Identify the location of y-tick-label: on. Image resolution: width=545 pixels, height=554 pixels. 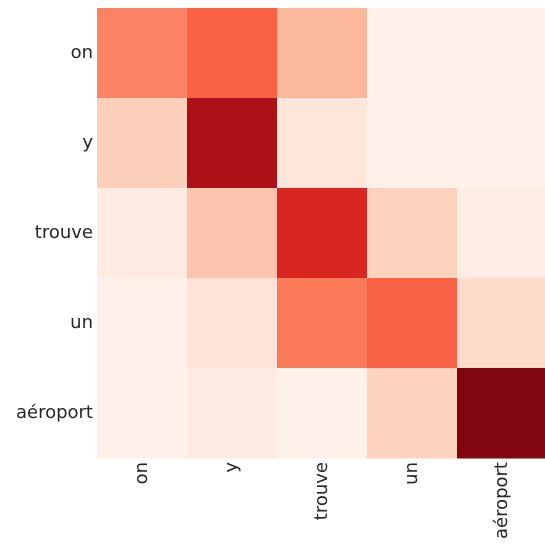
(82, 52).